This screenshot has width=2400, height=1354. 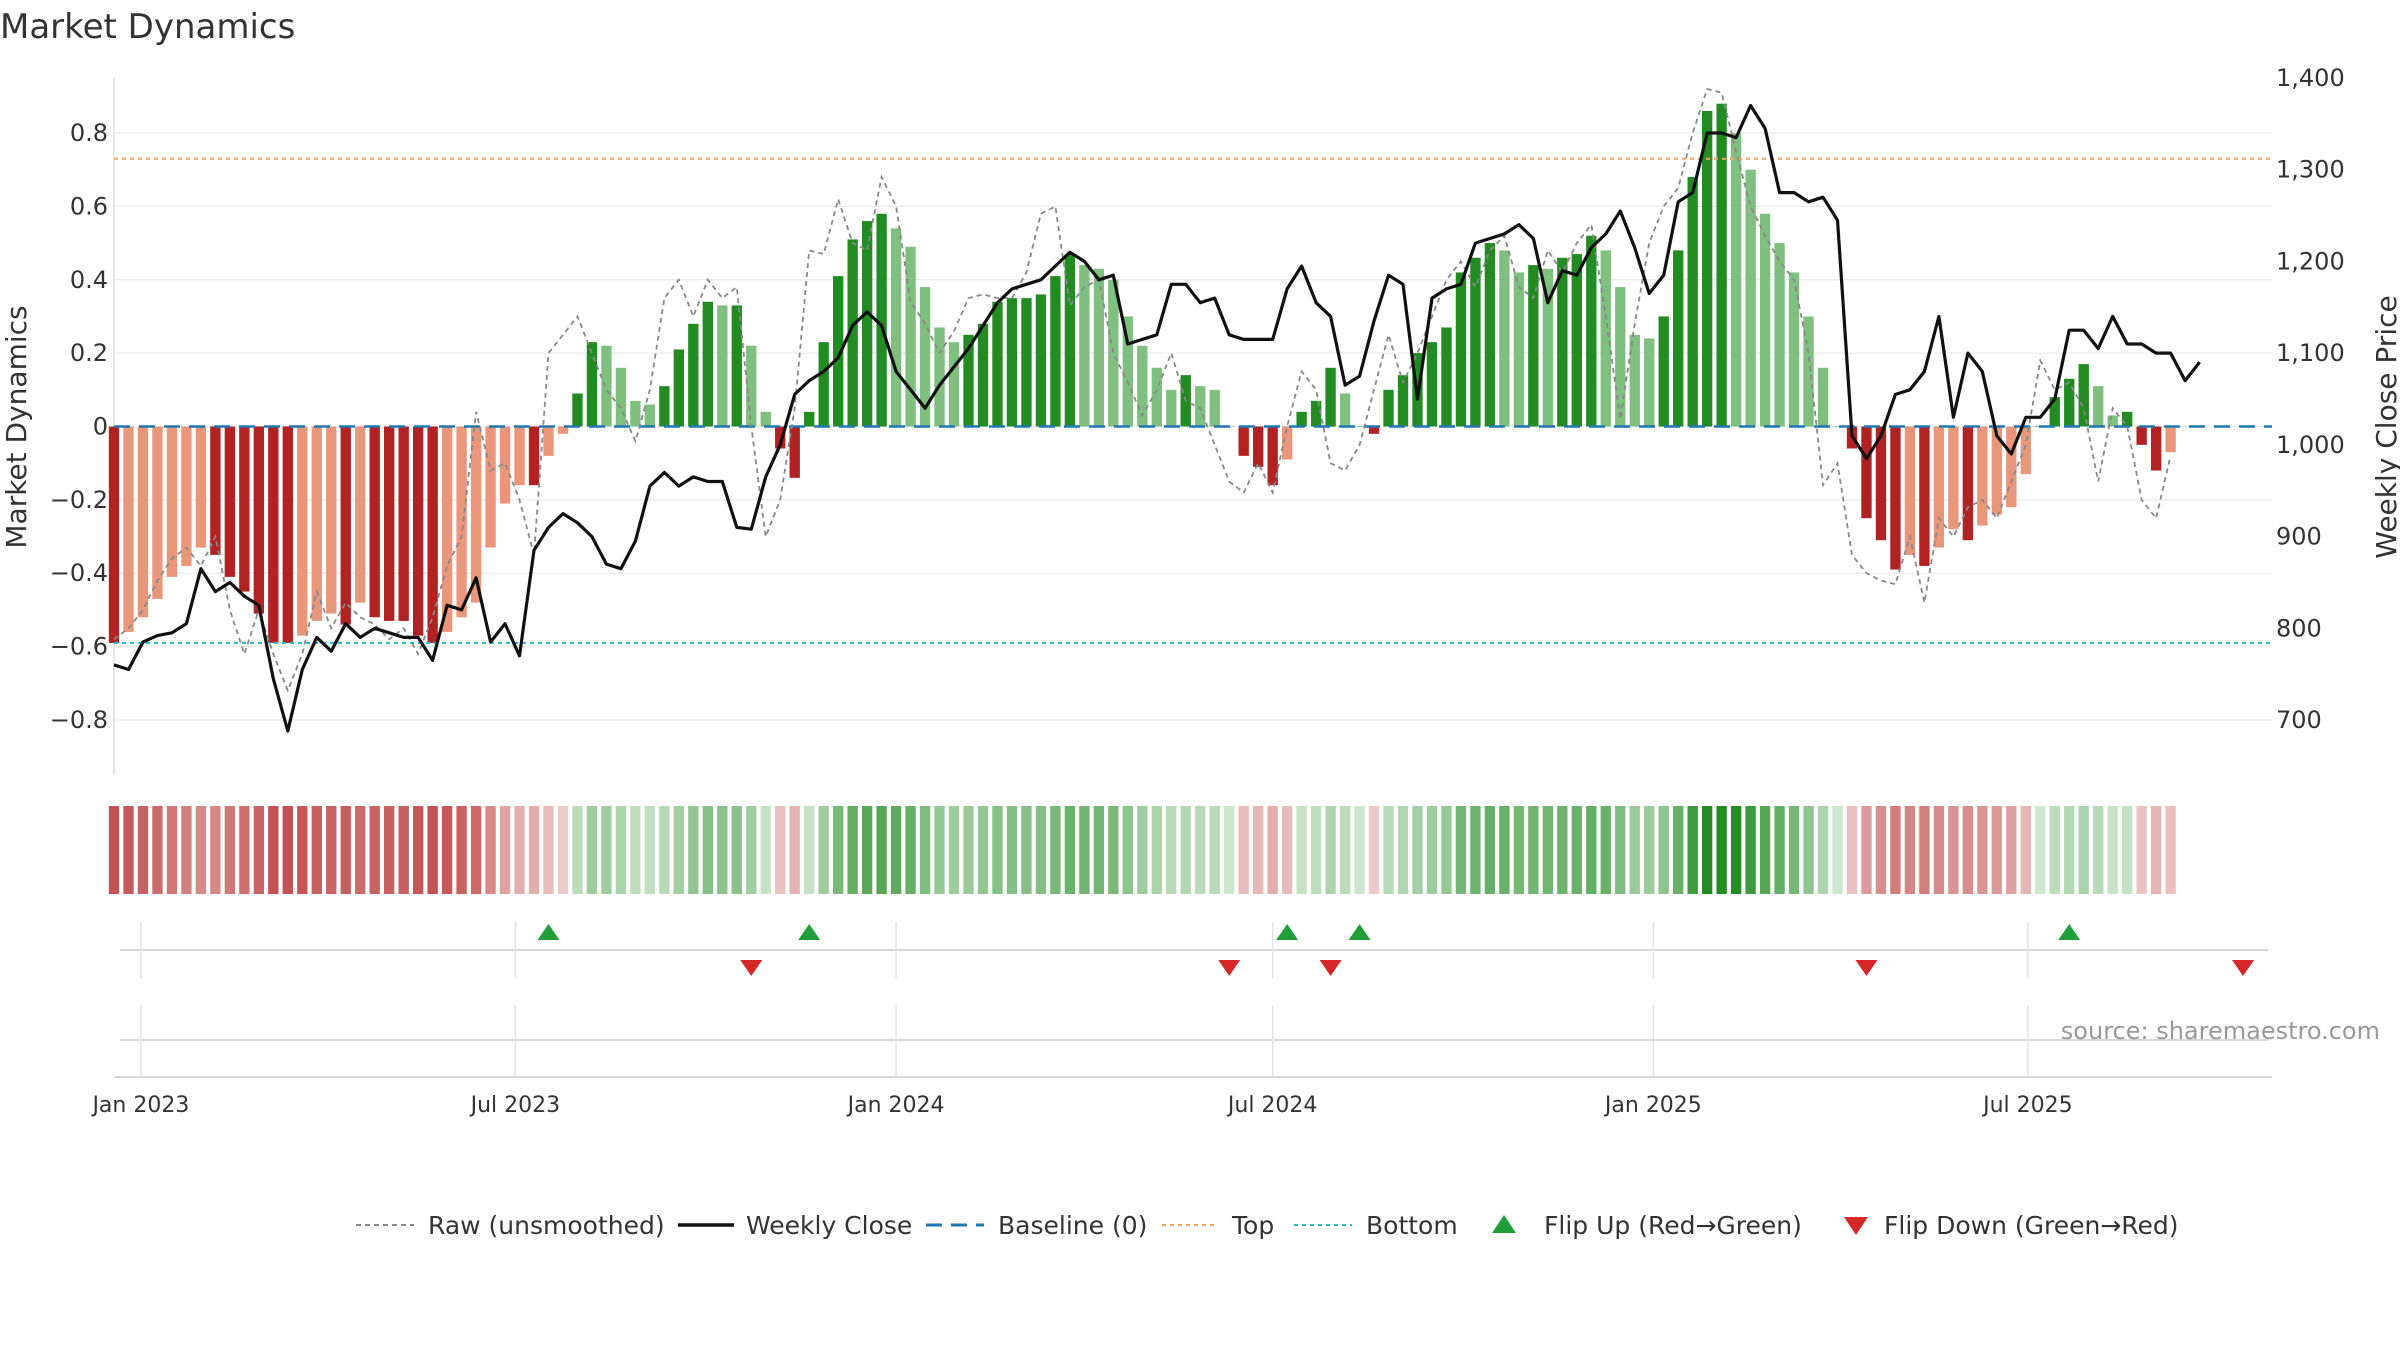 What do you see at coordinates (2011, 1225) in the screenshot?
I see `legend-item: Flip Down (Green→Red)` at bounding box center [2011, 1225].